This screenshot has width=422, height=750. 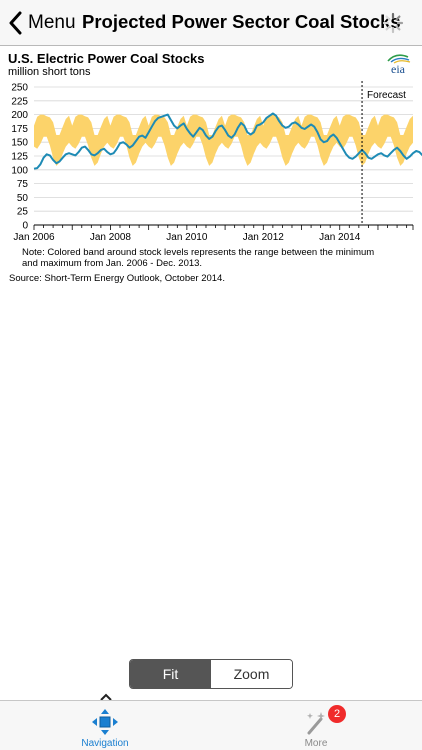 I want to click on tab-more-label: More, so click(x=316, y=743).